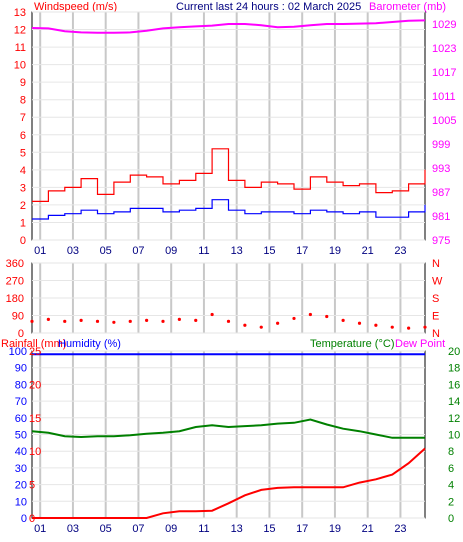 Image resolution: width=463 pixels, height=542 pixels. What do you see at coordinates (23, 136) in the screenshot?
I see `wind-tick-label: 6` at bounding box center [23, 136].